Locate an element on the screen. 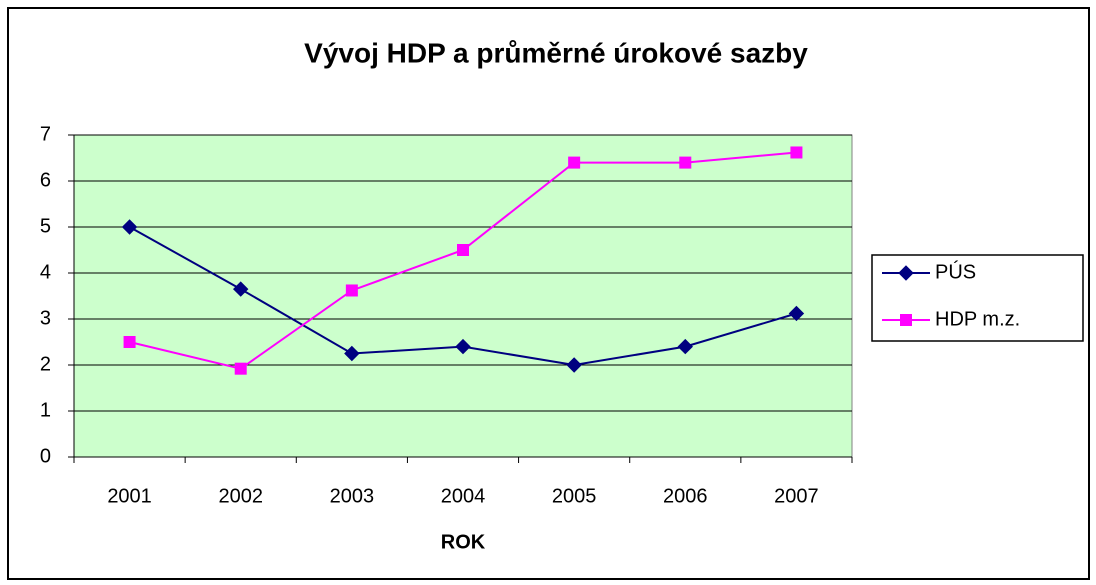 This screenshot has height=585, width=1096. legend-label: HDP m.z. is located at coordinates (977, 319).